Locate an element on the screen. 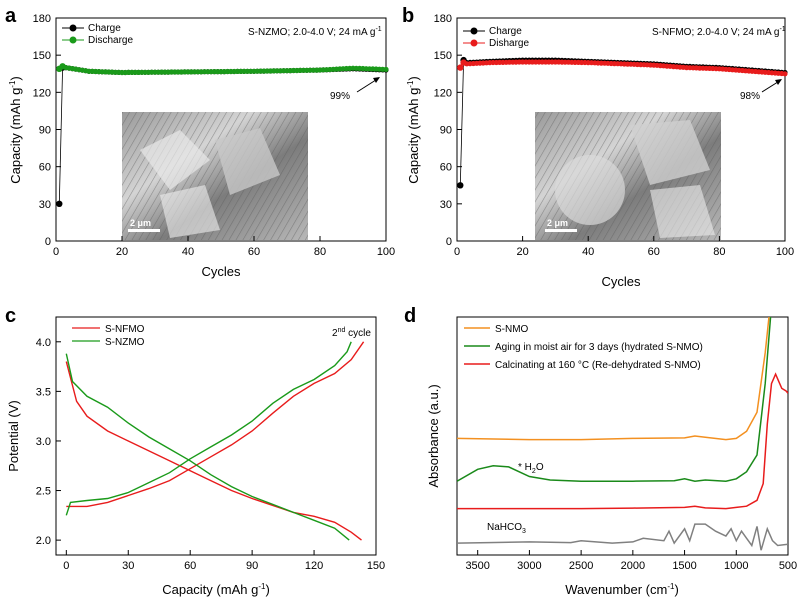 The width and height of the screenshot is (798, 603). y-tick-label-c-0: 2.0 is located at coordinates (43, 541).